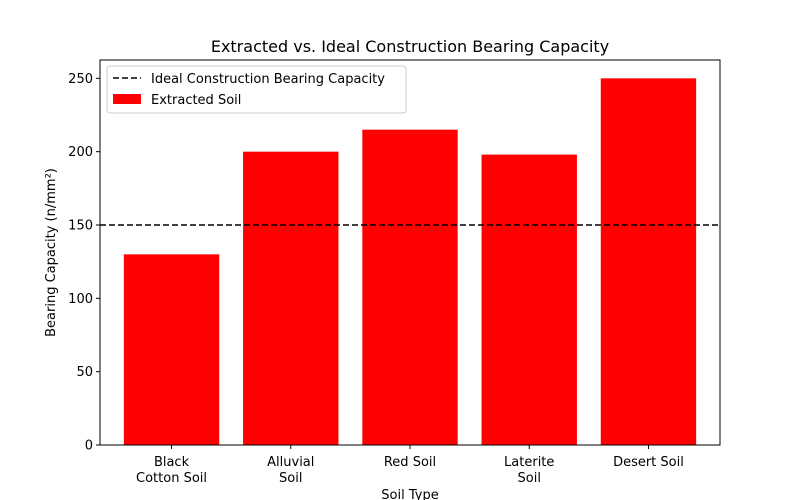 This screenshot has height=500, width=800. What do you see at coordinates (529, 470) in the screenshot?
I see `x-tick-label-3: Laterite Soil` at bounding box center [529, 470].